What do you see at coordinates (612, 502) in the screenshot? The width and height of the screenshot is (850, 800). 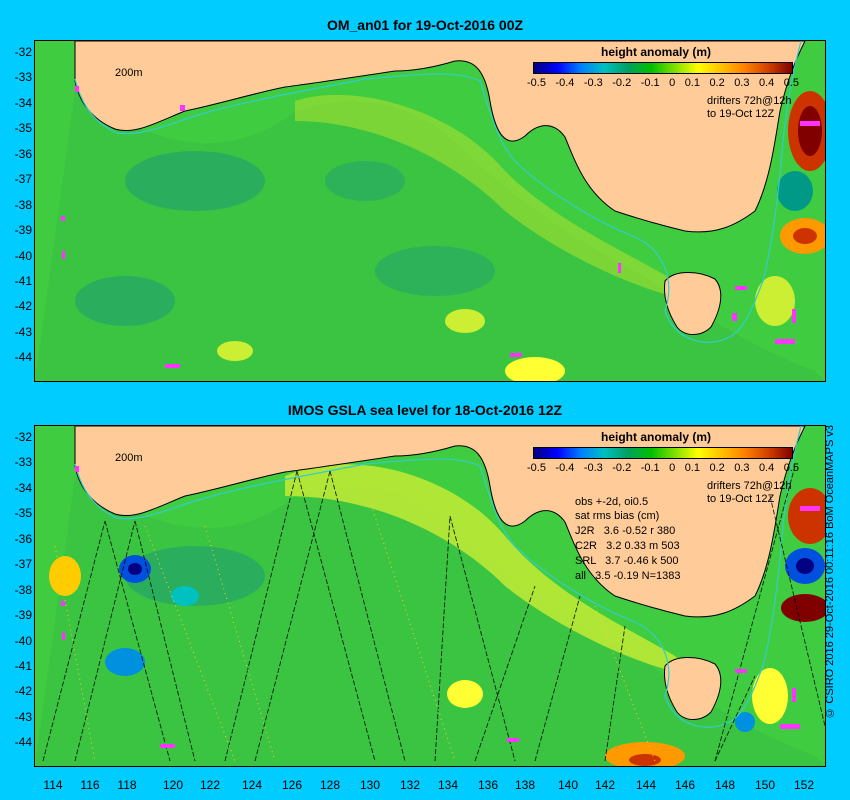 I see `stats-line: obs +-2d, oi0.5` at bounding box center [612, 502].